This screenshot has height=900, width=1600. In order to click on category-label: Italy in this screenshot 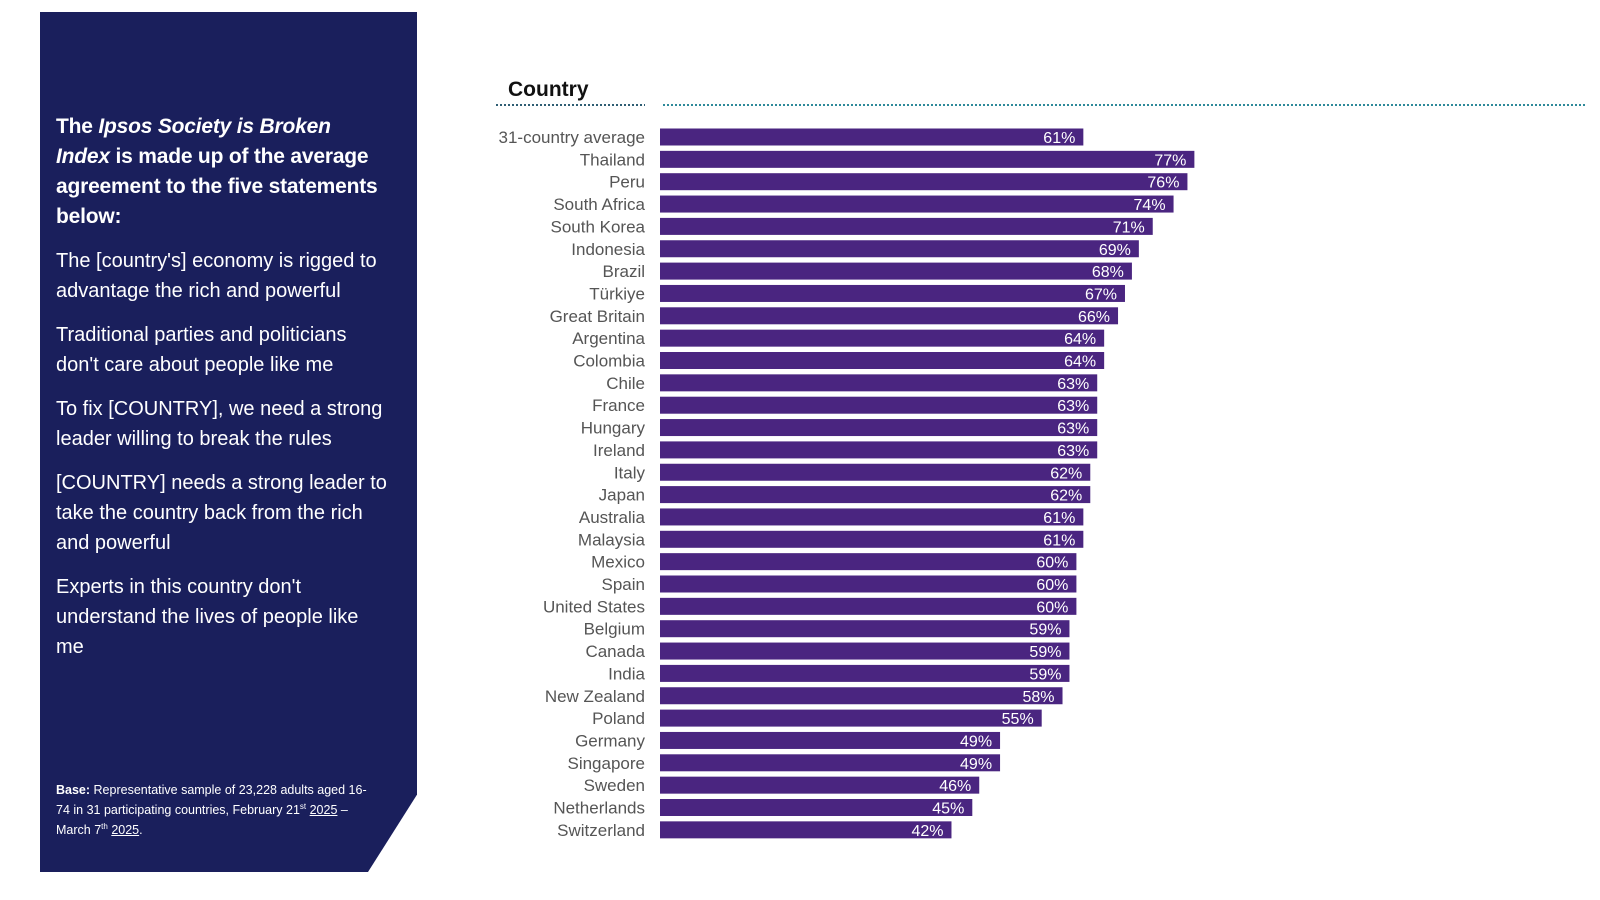, I will do `click(630, 472)`.